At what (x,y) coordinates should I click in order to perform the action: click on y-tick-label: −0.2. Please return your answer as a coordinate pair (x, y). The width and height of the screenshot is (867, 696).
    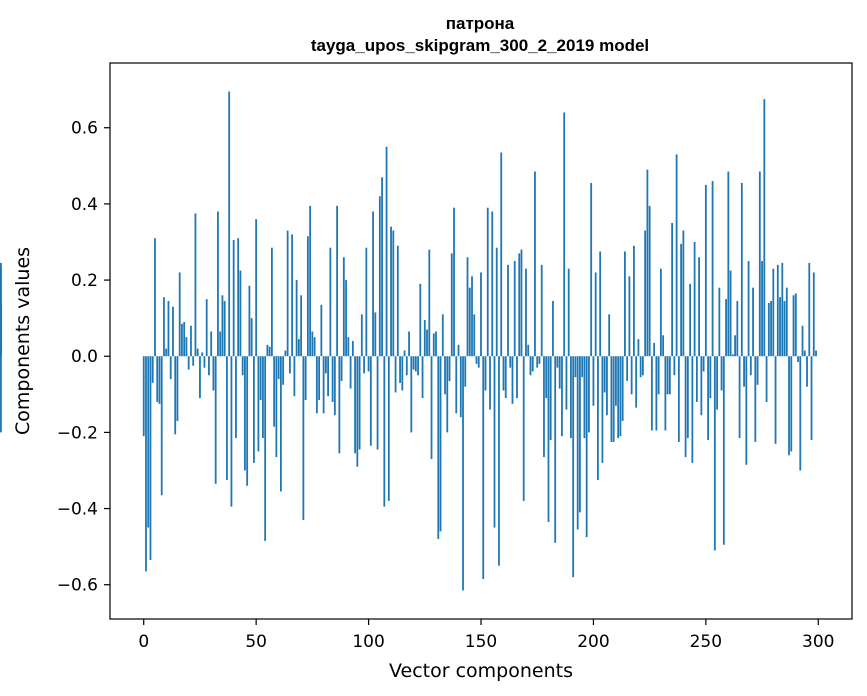
    Looking at the image, I should click on (77, 433).